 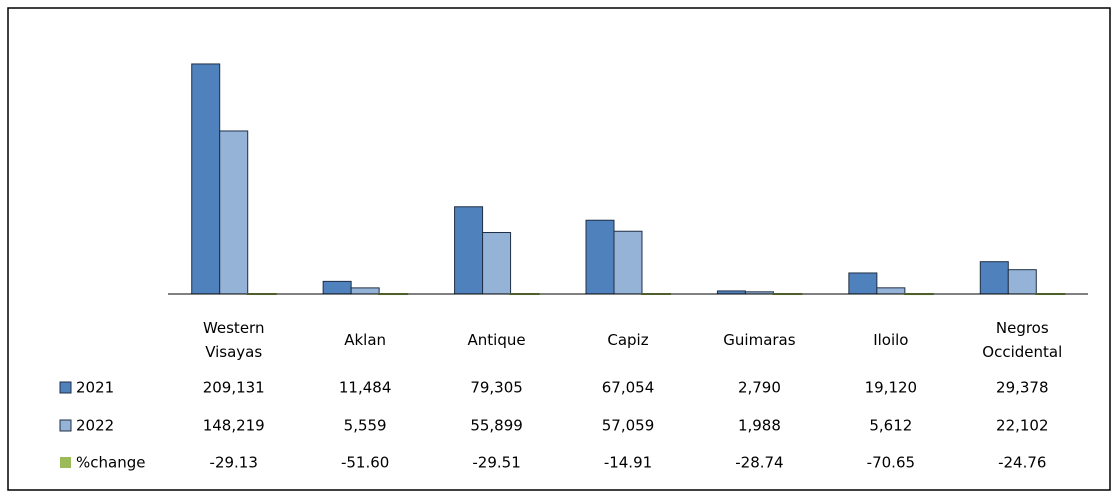 What do you see at coordinates (234, 426) in the screenshot?
I see `value-label: 148,219` at bounding box center [234, 426].